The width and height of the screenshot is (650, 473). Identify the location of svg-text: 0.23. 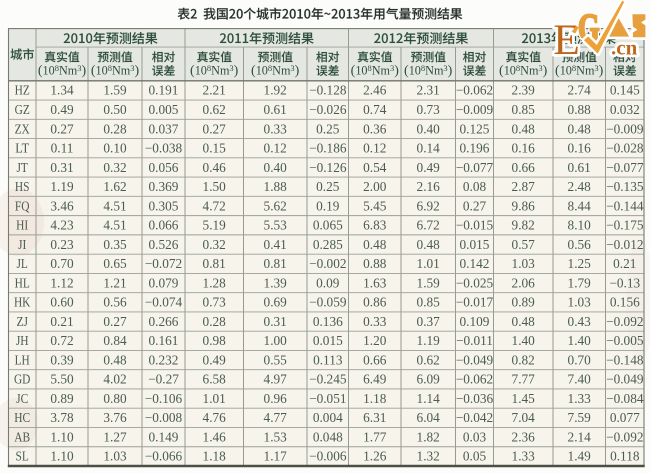
(62, 244).